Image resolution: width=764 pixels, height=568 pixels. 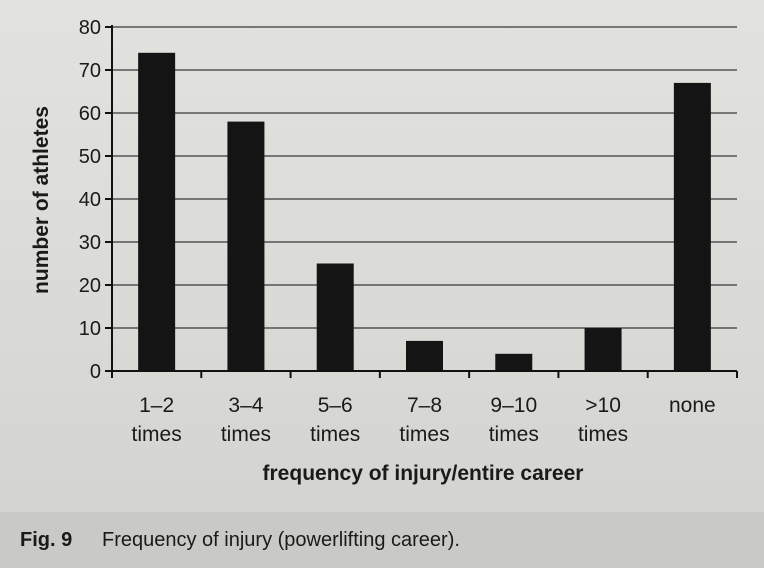 I want to click on x-tick-label: 5–6 times, so click(x=335, y=420).